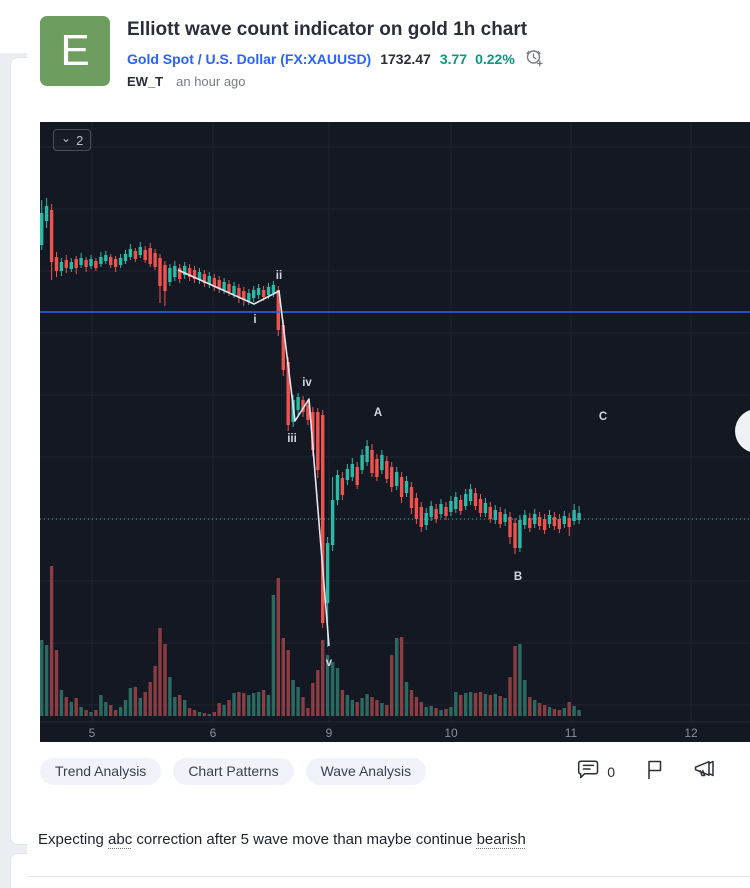 The height and width of the screenshot is (888, 750). I want to click on share-button, so click(704, 772).